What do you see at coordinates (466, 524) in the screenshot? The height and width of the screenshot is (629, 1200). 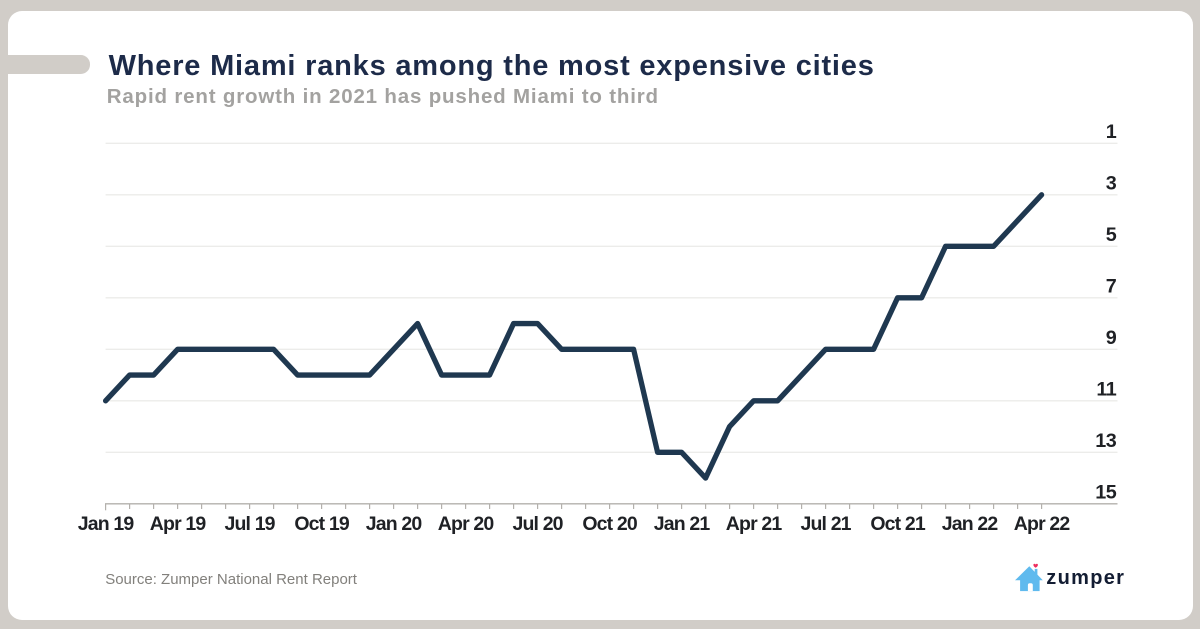 I see `svg-text: Apr 20` at bounding box center [466, 524].